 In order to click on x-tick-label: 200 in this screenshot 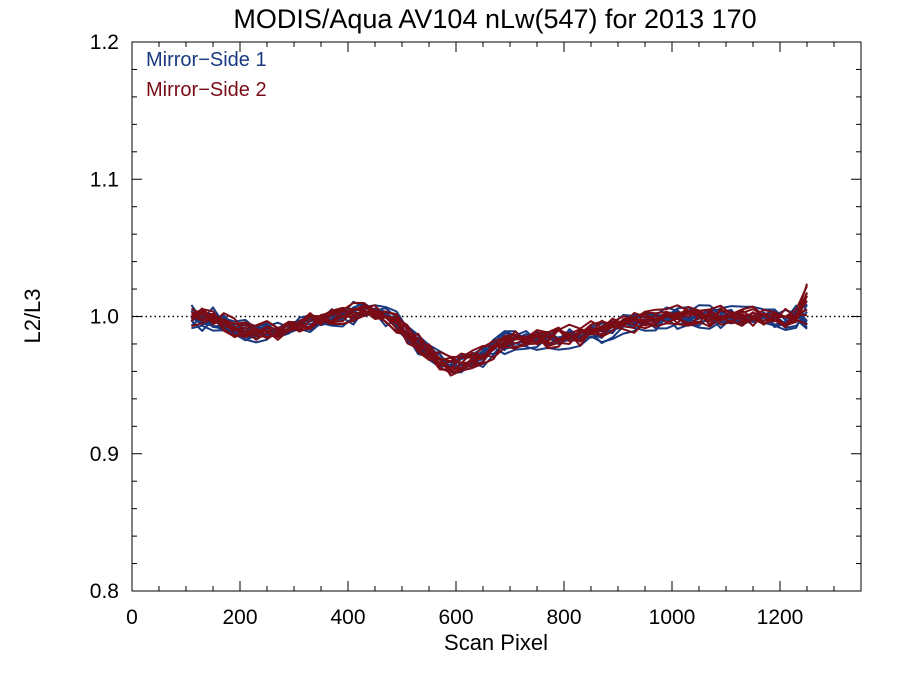, I will do `click(239, 617)`.